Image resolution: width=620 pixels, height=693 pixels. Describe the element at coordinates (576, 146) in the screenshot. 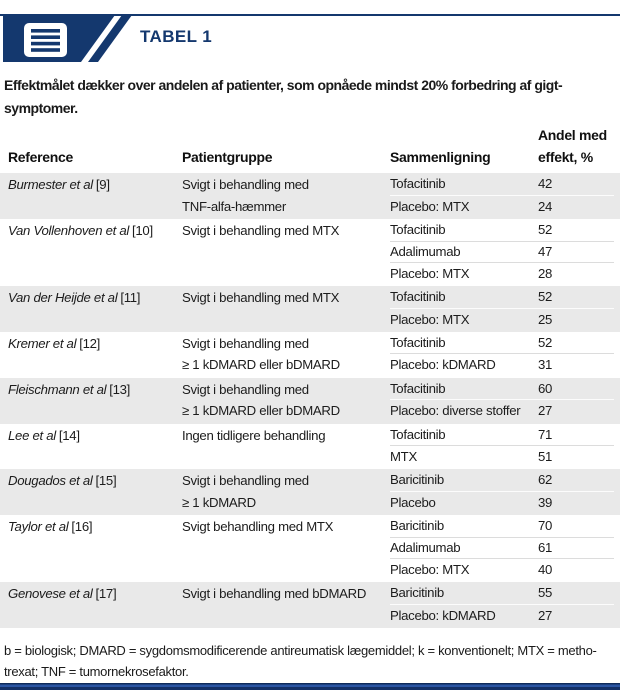

I see `column-header-effect: Andel med effekt, %` at that location.